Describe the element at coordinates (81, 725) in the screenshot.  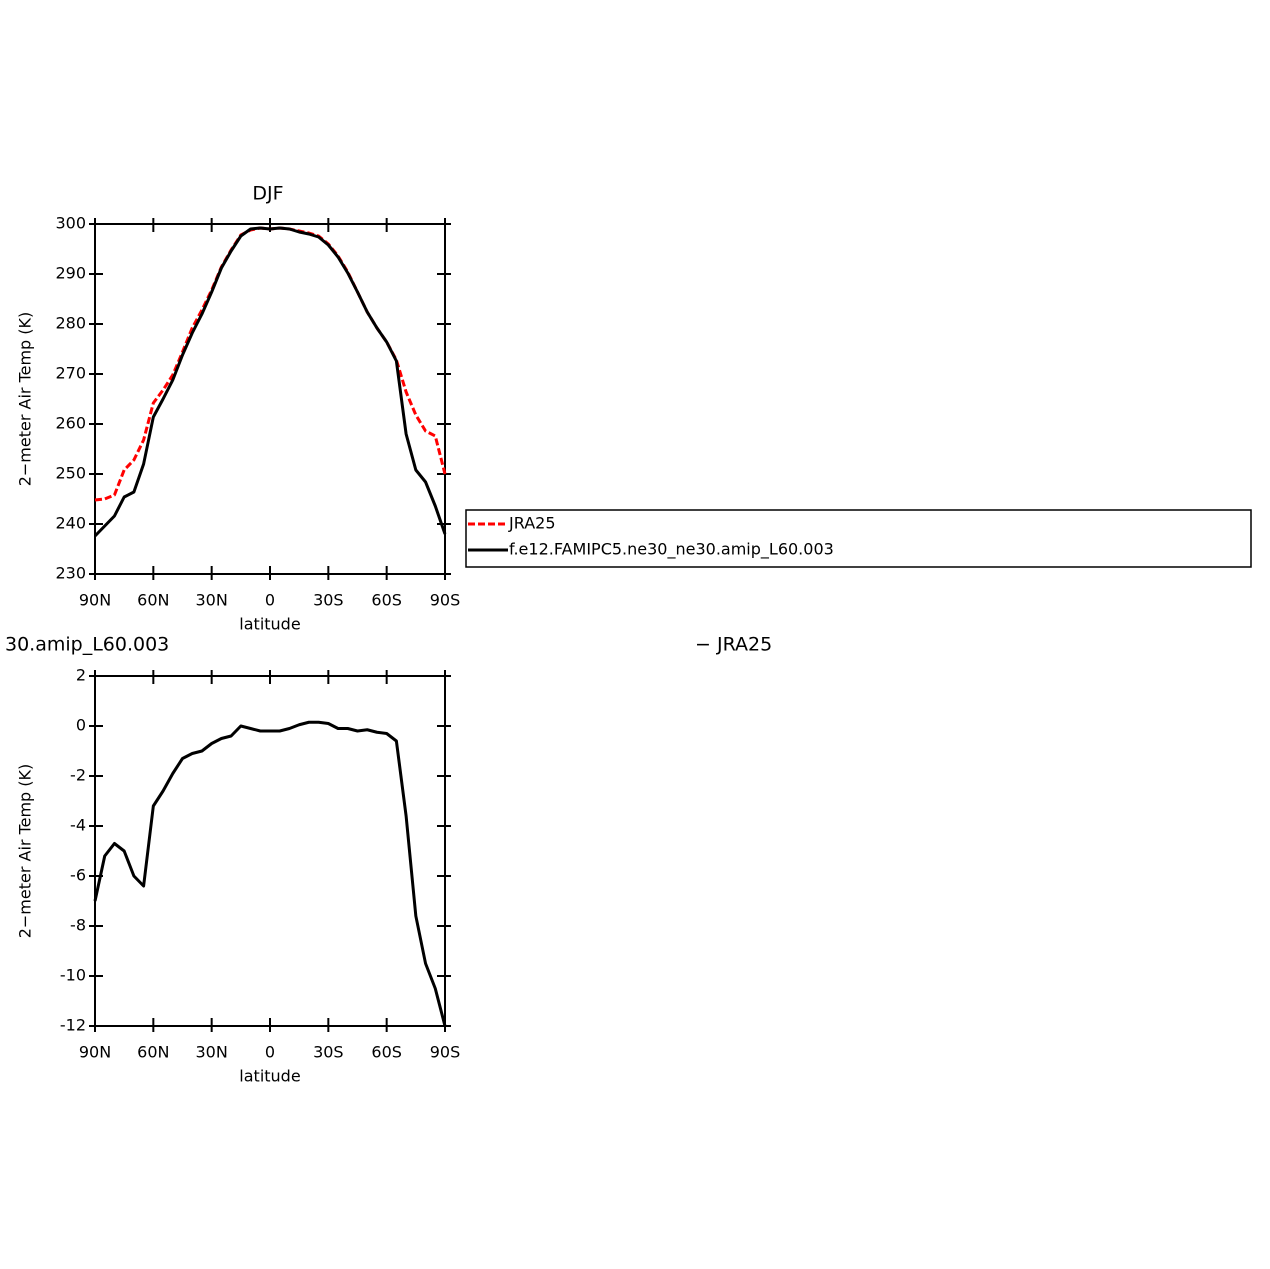
I see `y-tick-label: 0` at that location.